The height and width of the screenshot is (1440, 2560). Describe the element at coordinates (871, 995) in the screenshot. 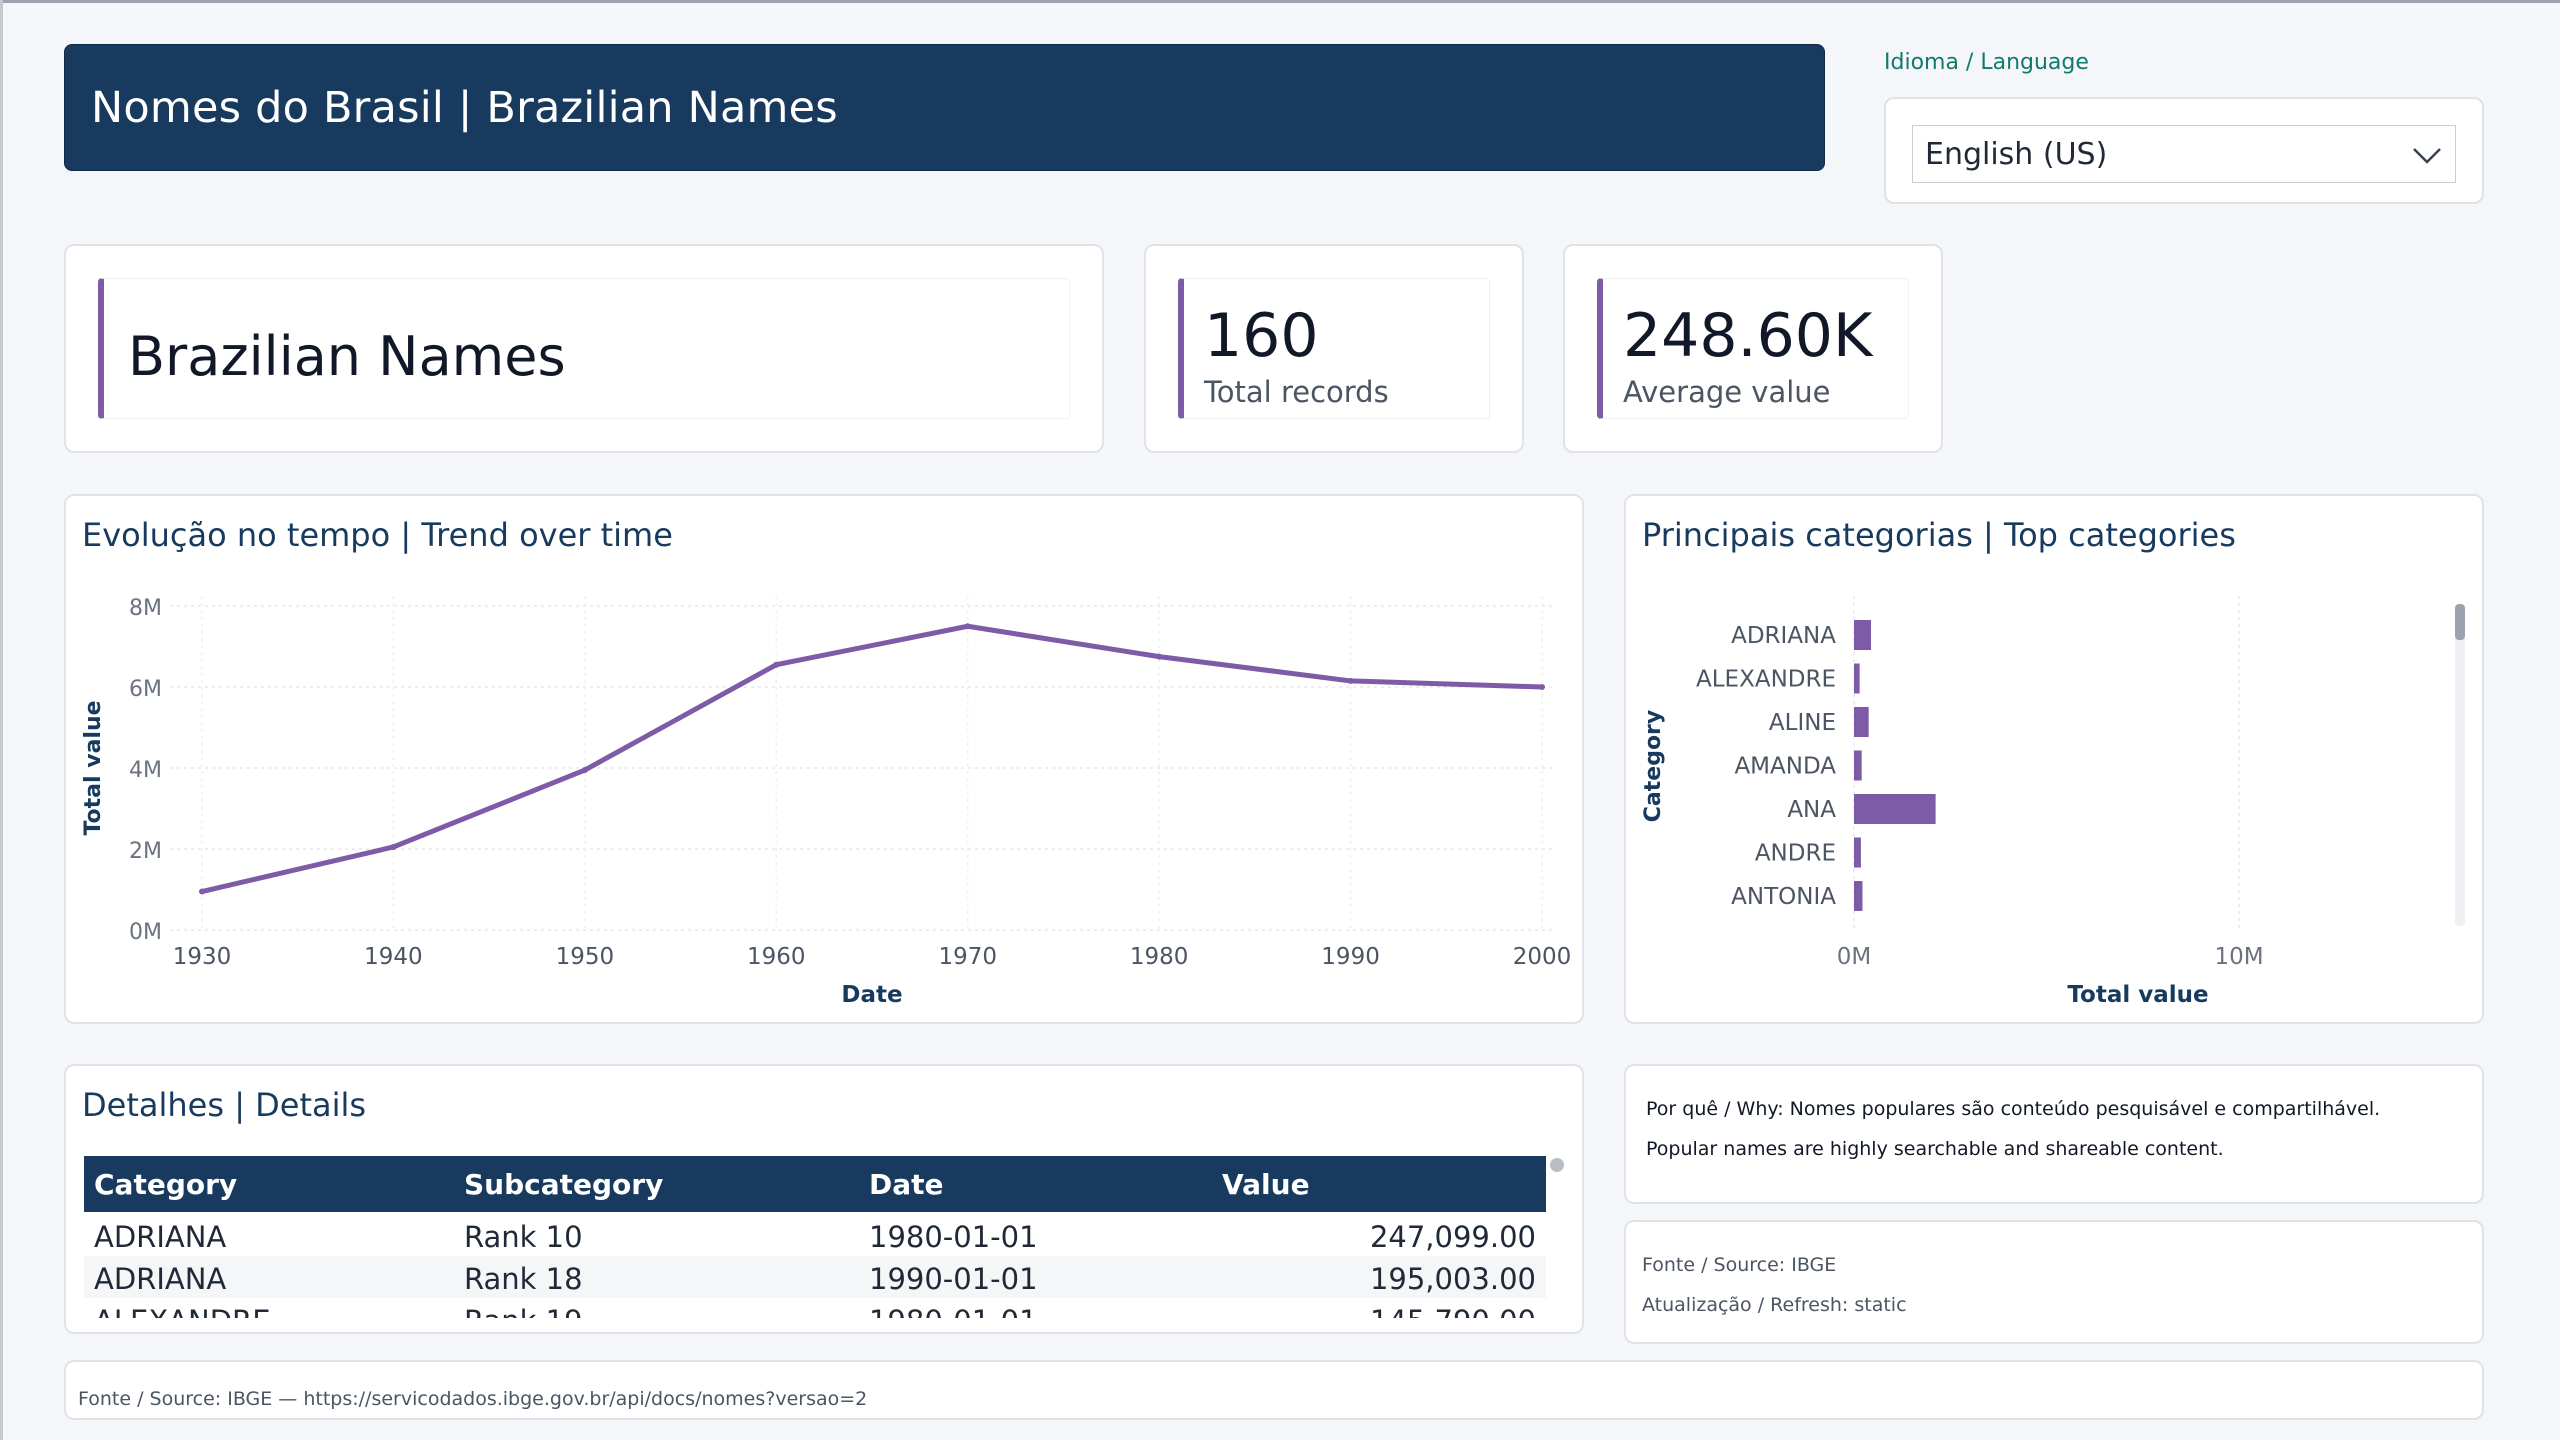

I see `x-axis-title: Date` at that location.